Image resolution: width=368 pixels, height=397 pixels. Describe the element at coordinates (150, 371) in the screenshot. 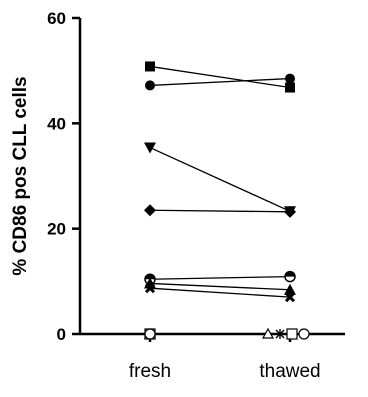

I see `x-tick-label: fresh` at that location.